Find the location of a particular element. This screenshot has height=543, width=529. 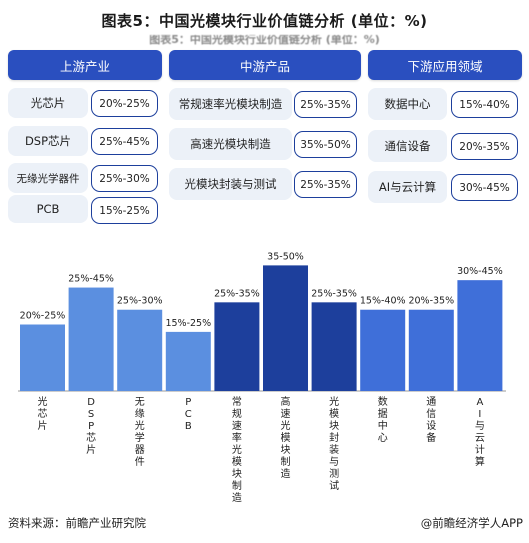

header-upstream: 上游产业 is located at coordinates (85, 65).